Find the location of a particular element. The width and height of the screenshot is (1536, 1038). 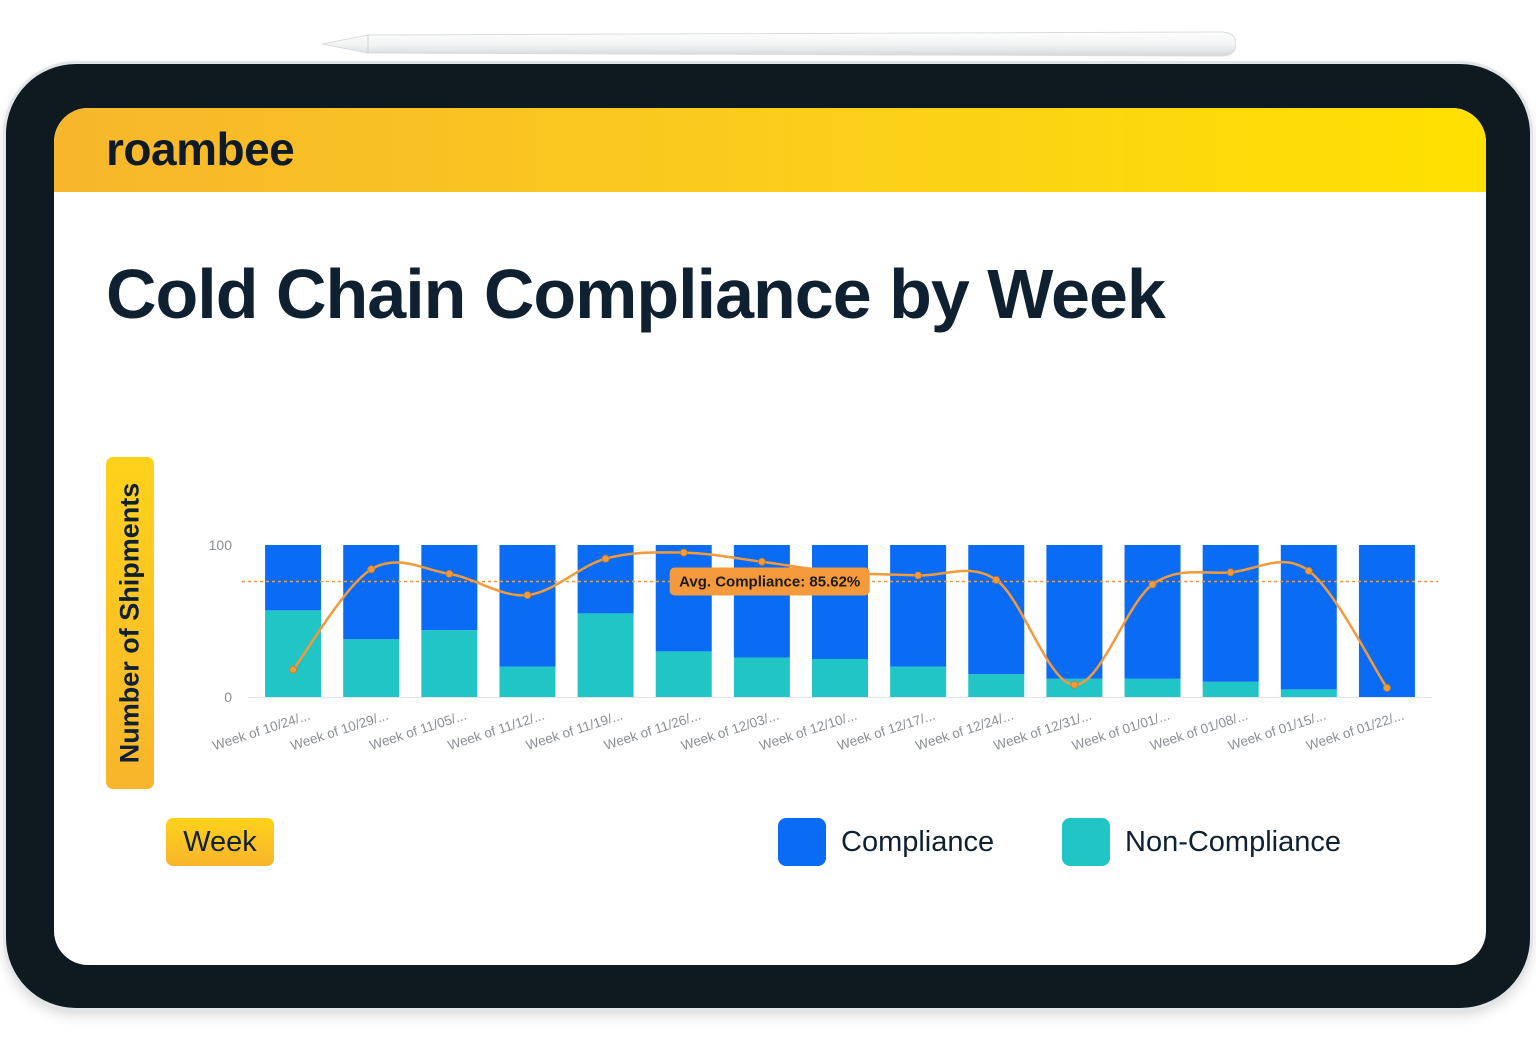

y-axis-label-box: Number of Shipments is located at coordinates (130, 623).